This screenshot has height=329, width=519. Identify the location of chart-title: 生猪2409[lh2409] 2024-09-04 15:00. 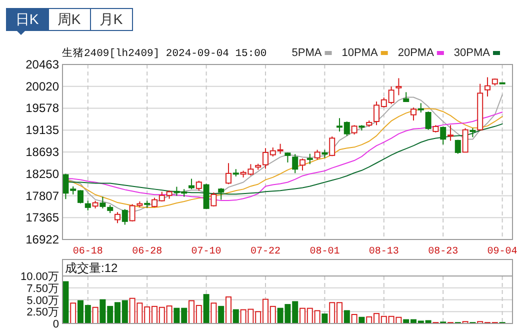
(164, 53).